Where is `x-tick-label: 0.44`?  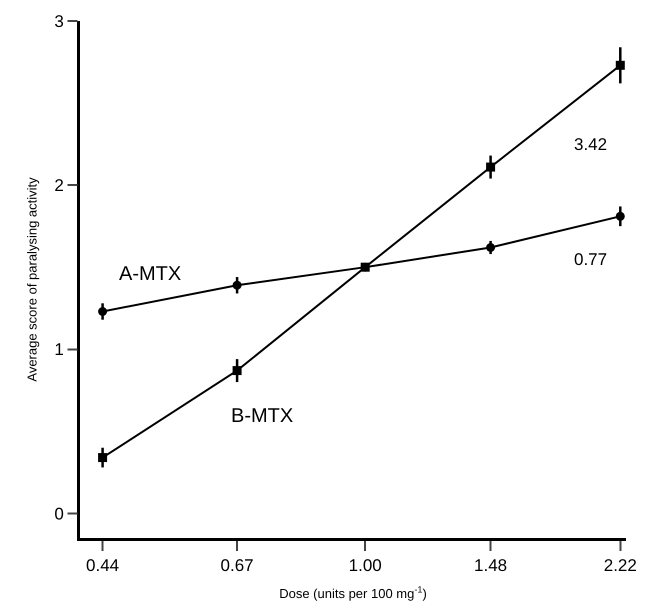 x-tick-label: 0.44 is located at coordinates (103, 566).